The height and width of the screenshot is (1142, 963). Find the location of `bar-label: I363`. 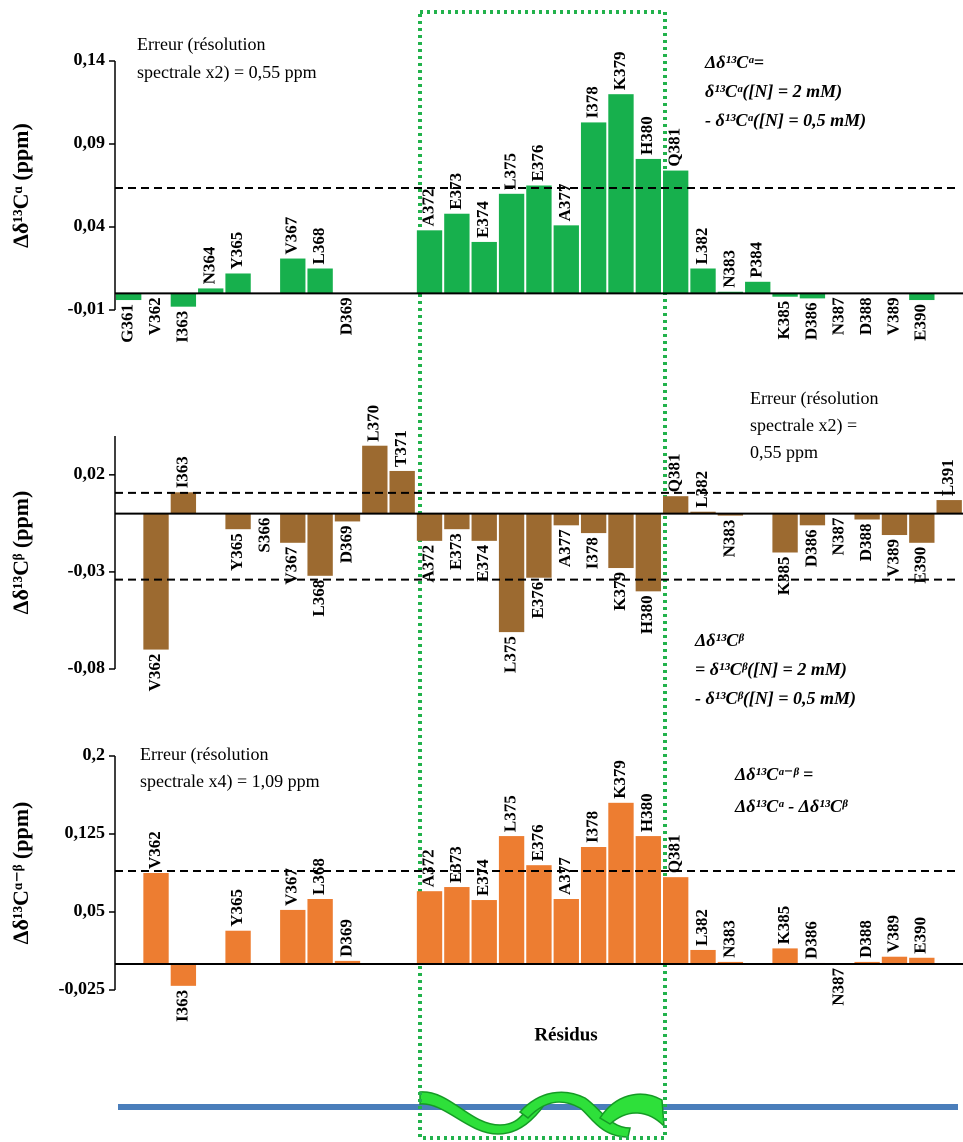

bar-label: I363 is located at coordinates (181, 1006).